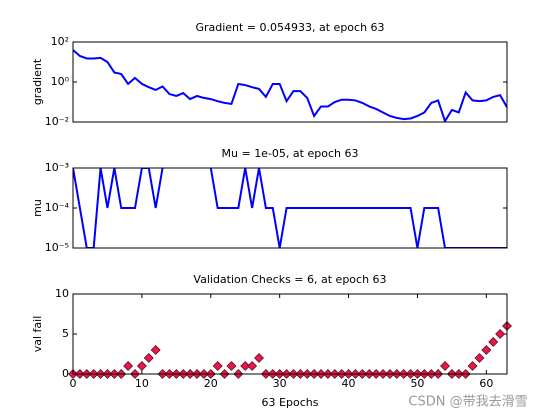 Image resolution: width=560 pixels, height=420 pixels. Describe the element at coordinates (289, 279) in the screenshot. I see `chart-title: Validation Checks = 6, at epoch 63` at that location.